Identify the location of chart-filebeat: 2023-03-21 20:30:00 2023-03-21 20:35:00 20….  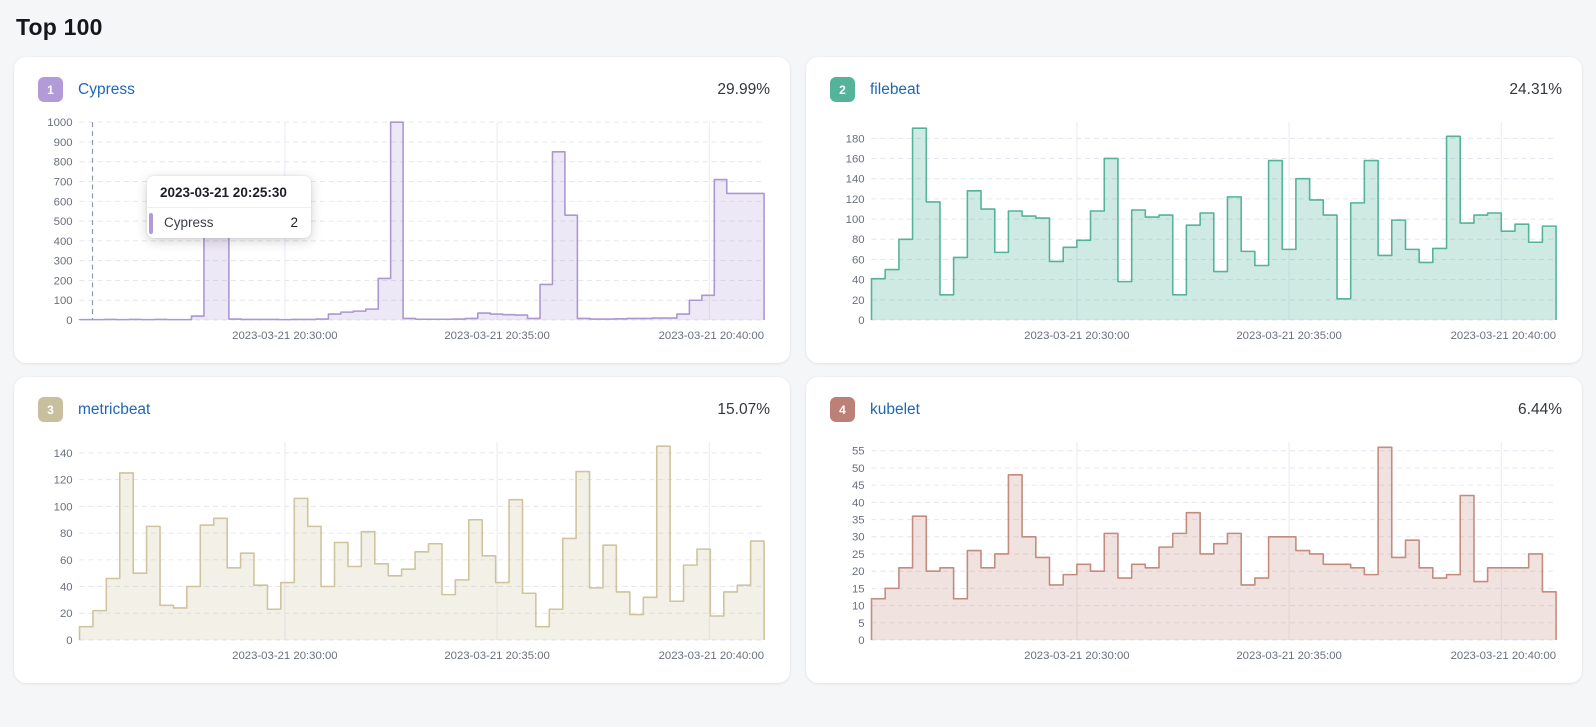
(1194, 230).